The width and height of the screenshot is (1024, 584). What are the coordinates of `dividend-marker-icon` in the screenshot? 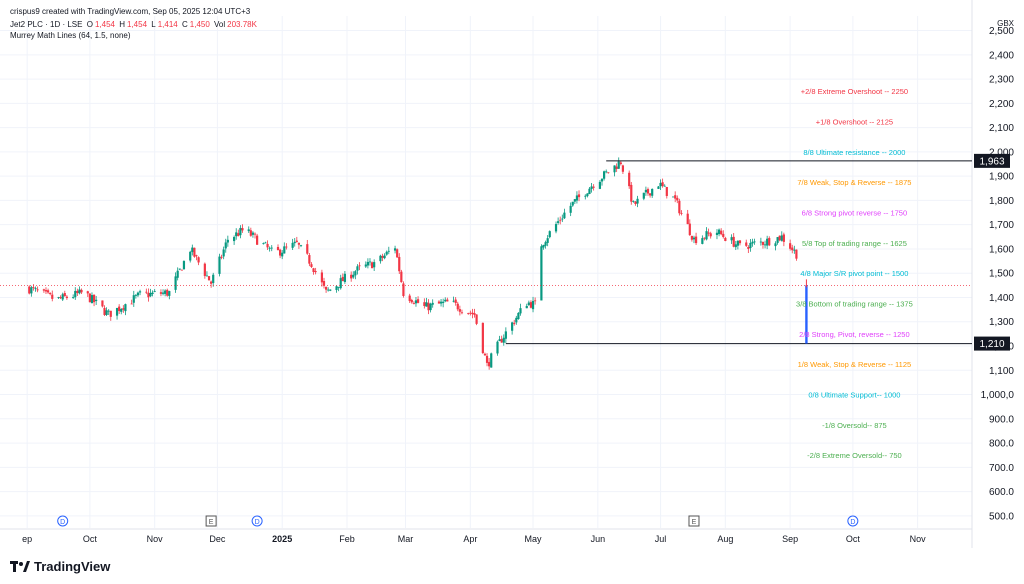 It's located at (853, 521).